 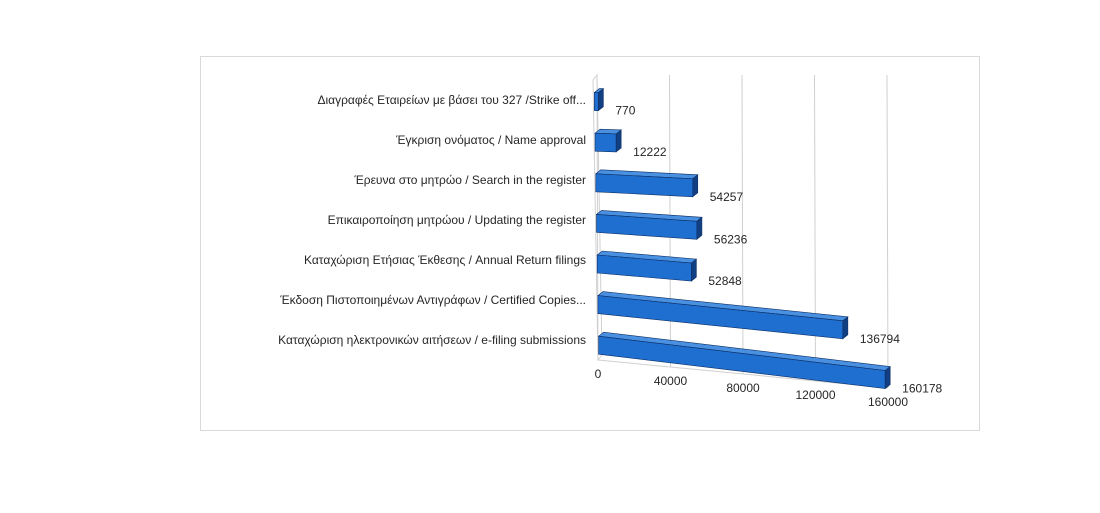 What do you see at coordinates (598, 374) in the screenshot?
I see `x-tick-label: 0` at bounding box center [598, 374].